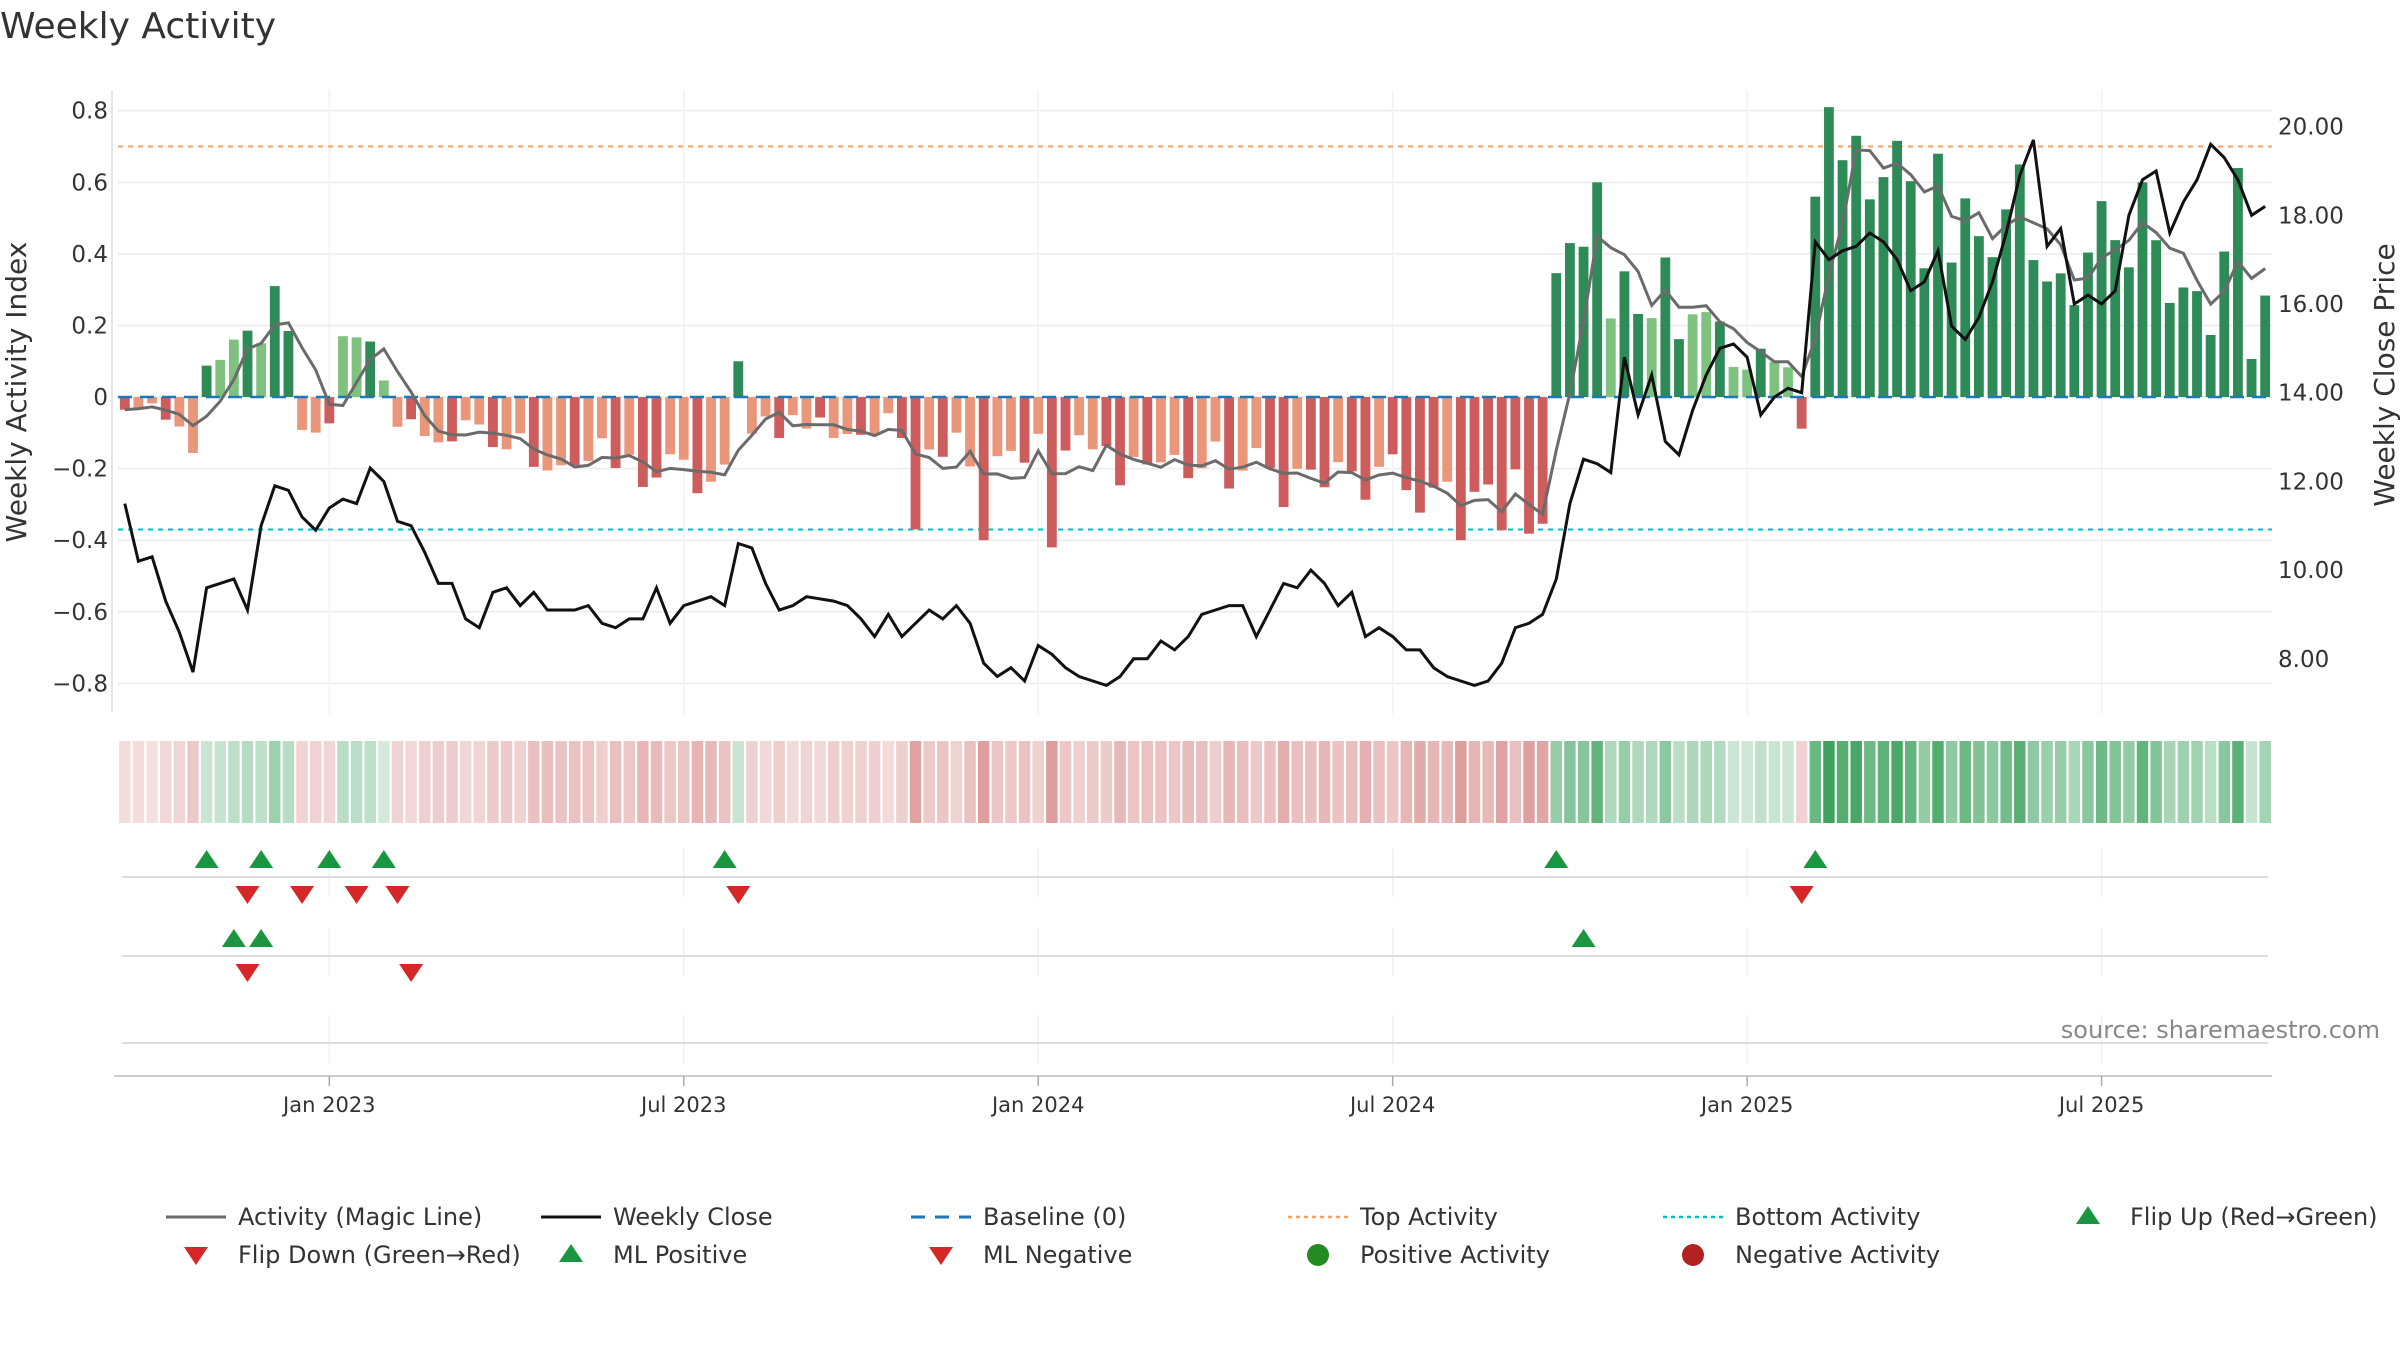 The width and height of the screenshot is (2400, 1350). What do you see at coordinates (657, 1217) in the screenshot?
I see `legend-item: Weekly Close` at bounding box center [657, 1217].